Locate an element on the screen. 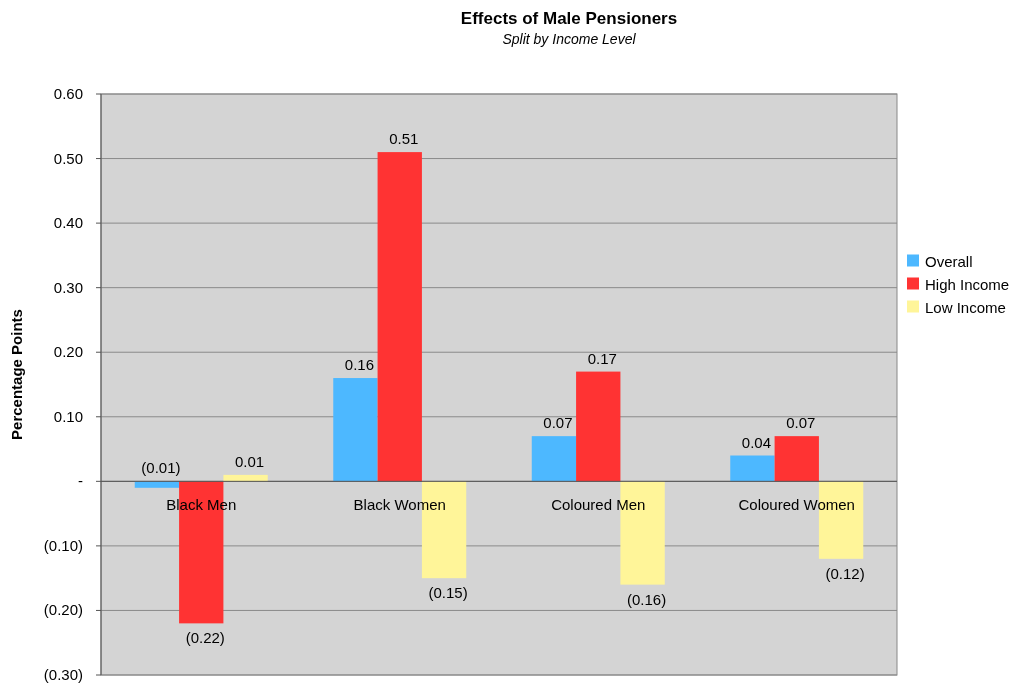 The width and height of the screenshot is (1034, 687). legend-label: High Income is located at coordinates (967, 284).